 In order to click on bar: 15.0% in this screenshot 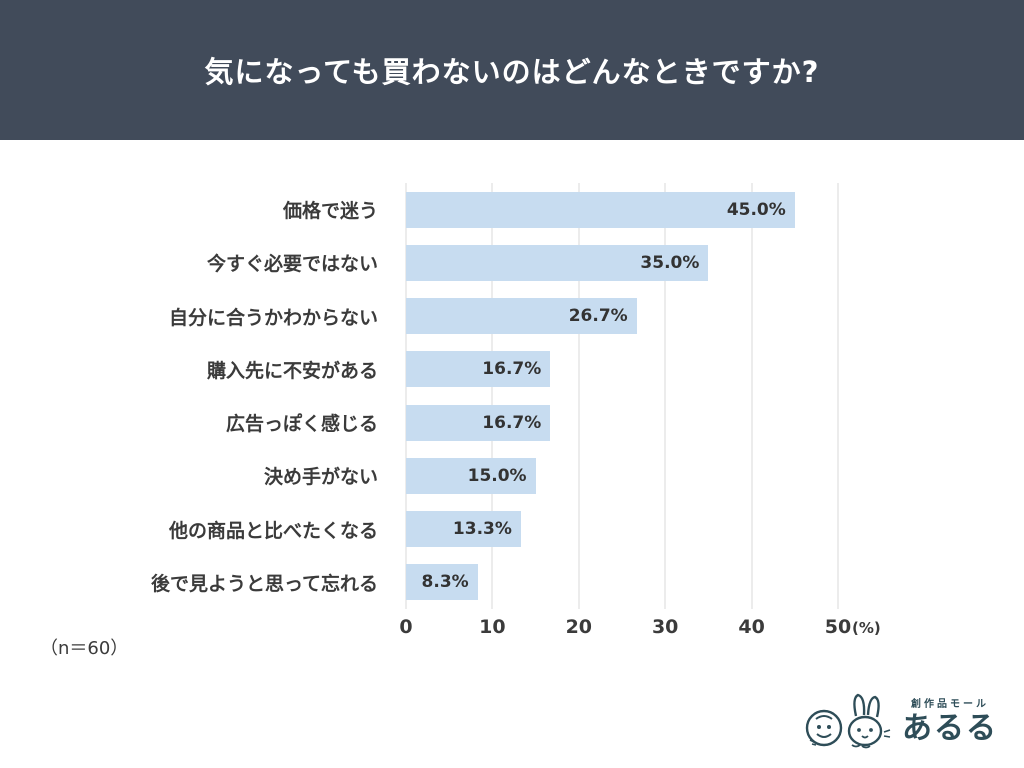, I will do `click(471, 475)`.